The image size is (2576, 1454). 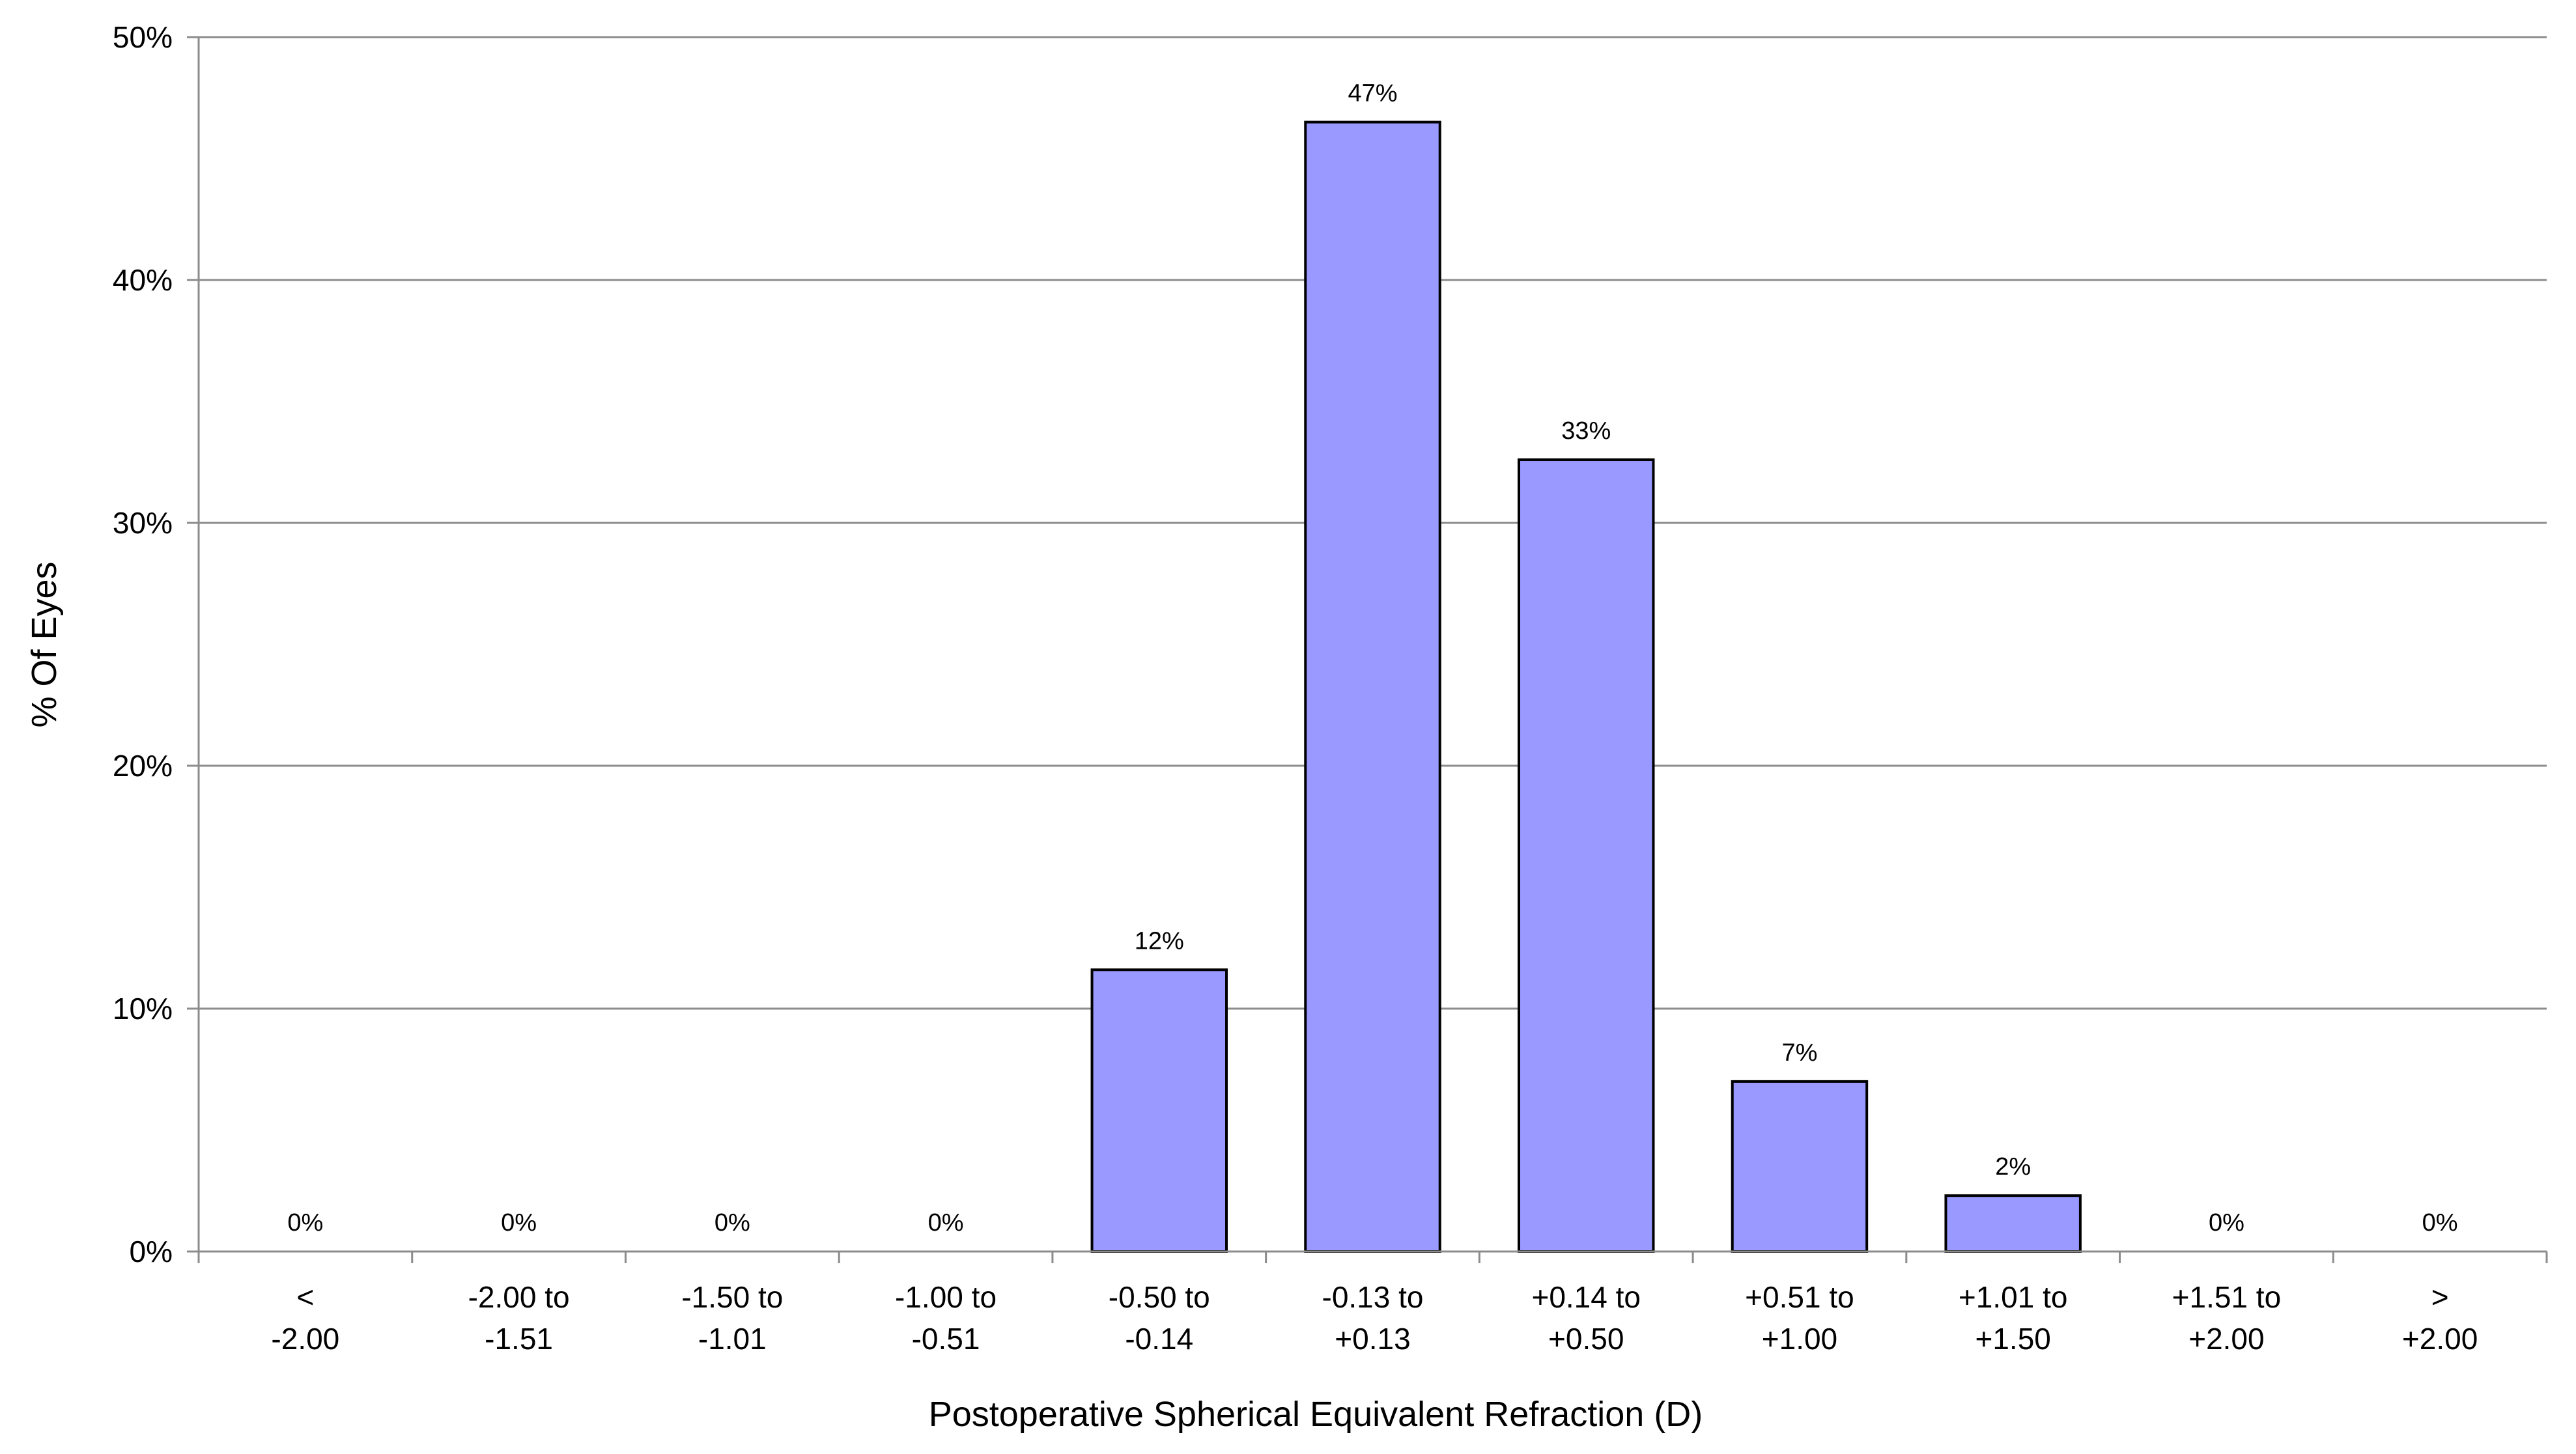 What do you see at coordinates (305, 1339) in the screenshot?
I see `x-tick-label: -2.00` at bounding box center [305, 1339].